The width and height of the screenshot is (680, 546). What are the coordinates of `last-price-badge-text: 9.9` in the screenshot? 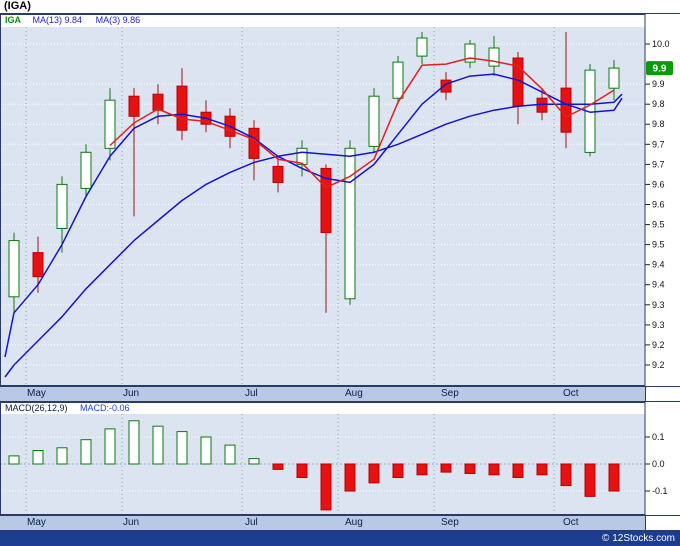 It's located at (660, 69).